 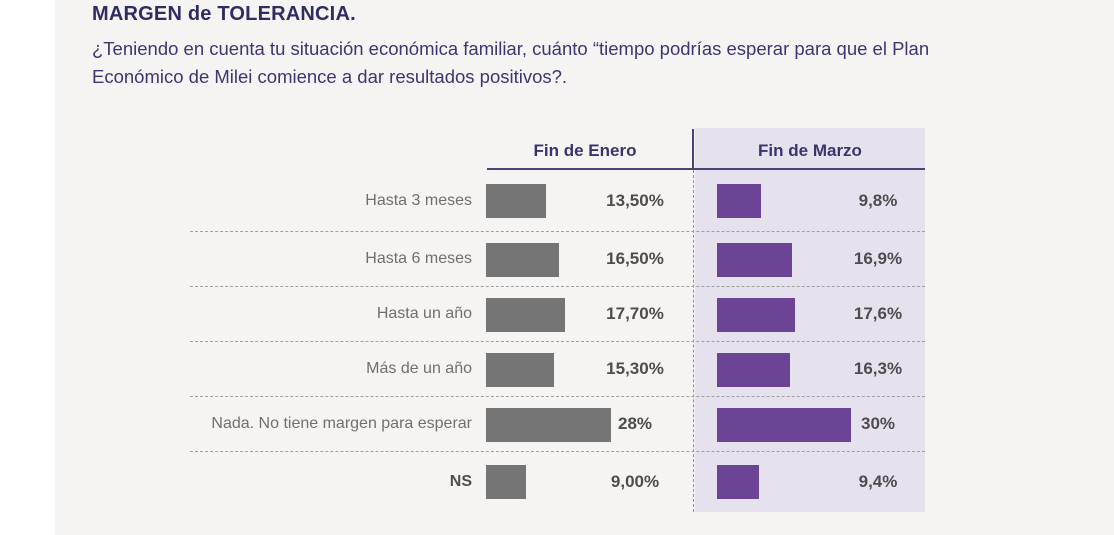 What do you see at coordinates (635, 481) in the screenshot?
I see `enero-value: 9,00%` at bounding box center [635, 481].